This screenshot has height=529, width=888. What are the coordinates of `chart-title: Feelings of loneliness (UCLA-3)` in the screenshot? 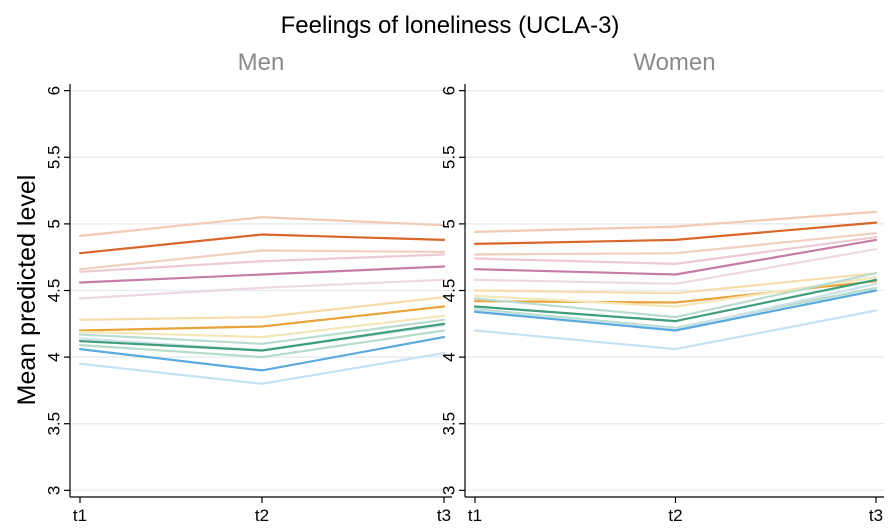 It's located at (450, 25).